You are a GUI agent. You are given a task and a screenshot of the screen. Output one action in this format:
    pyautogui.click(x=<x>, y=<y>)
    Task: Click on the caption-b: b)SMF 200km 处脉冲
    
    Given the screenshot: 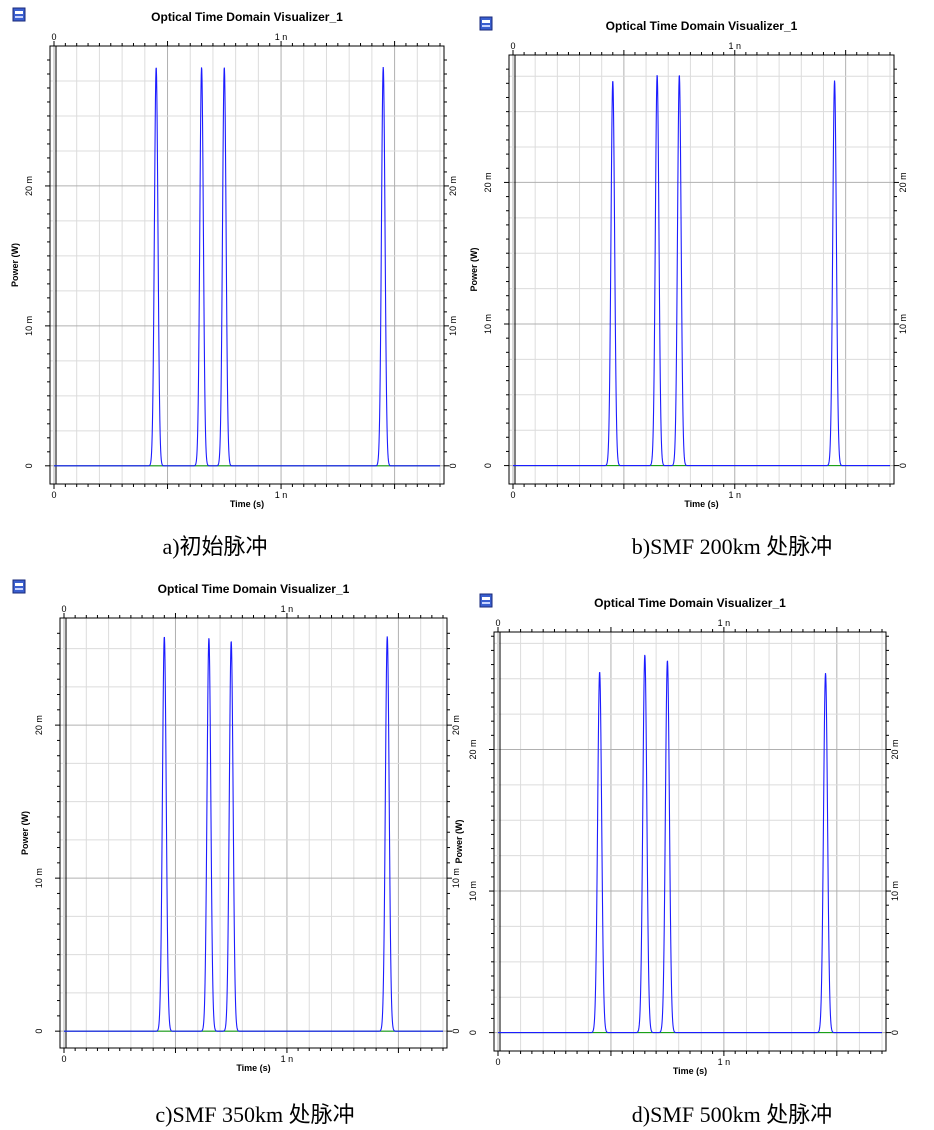 What is the action you would take?
    pyautogui.click(x=732, y=546)
    